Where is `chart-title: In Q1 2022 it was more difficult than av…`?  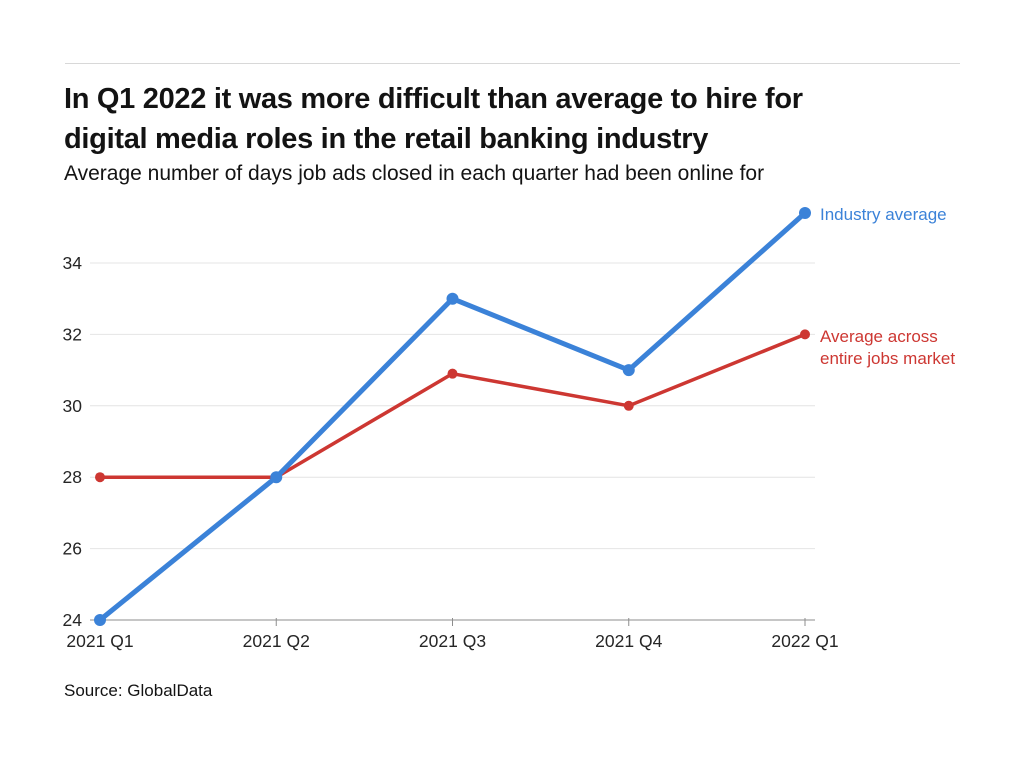 chart-title: In Q1 2022 it was more difficult than av… is located at coordinates (524, 119).